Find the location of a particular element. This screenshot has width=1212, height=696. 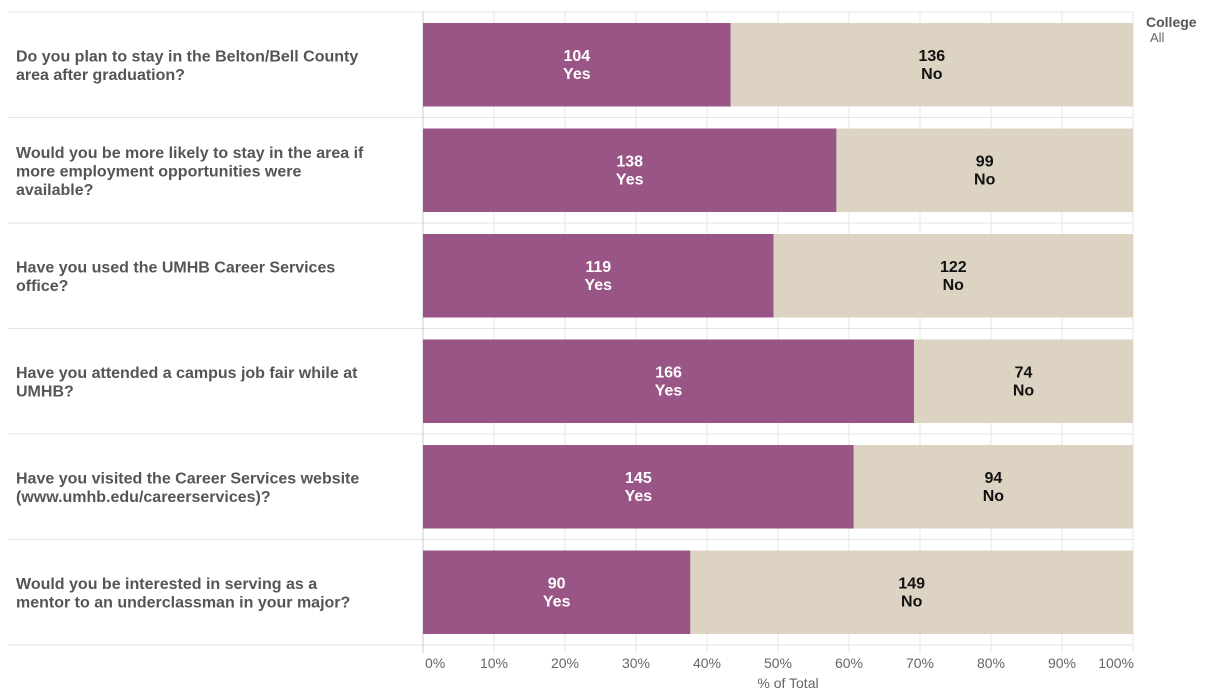

bar-label-yes-value-0: 104 is located at coordinates (576, 56).